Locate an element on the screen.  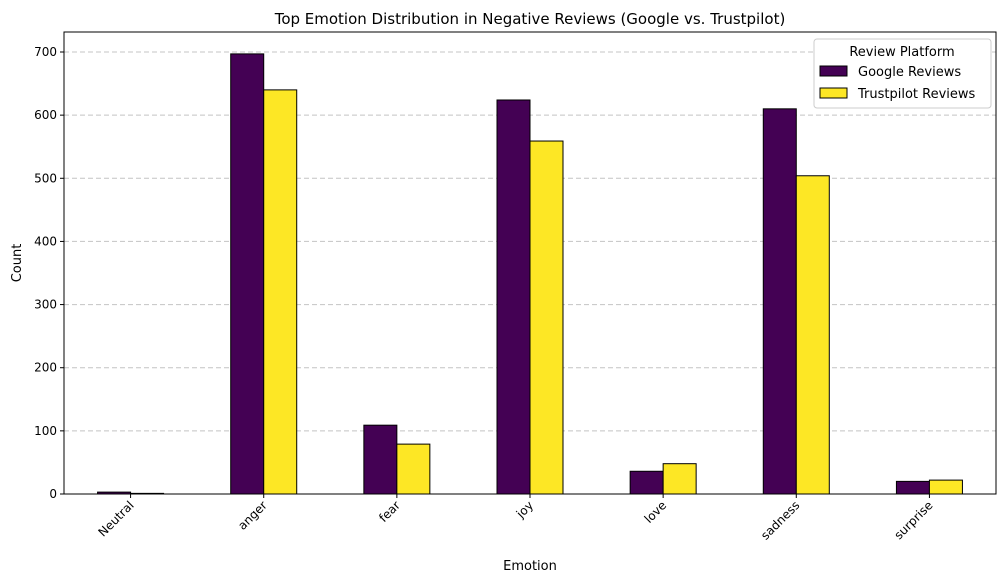
bar-trustpilot-sadness is located at coordinates (812, 335).